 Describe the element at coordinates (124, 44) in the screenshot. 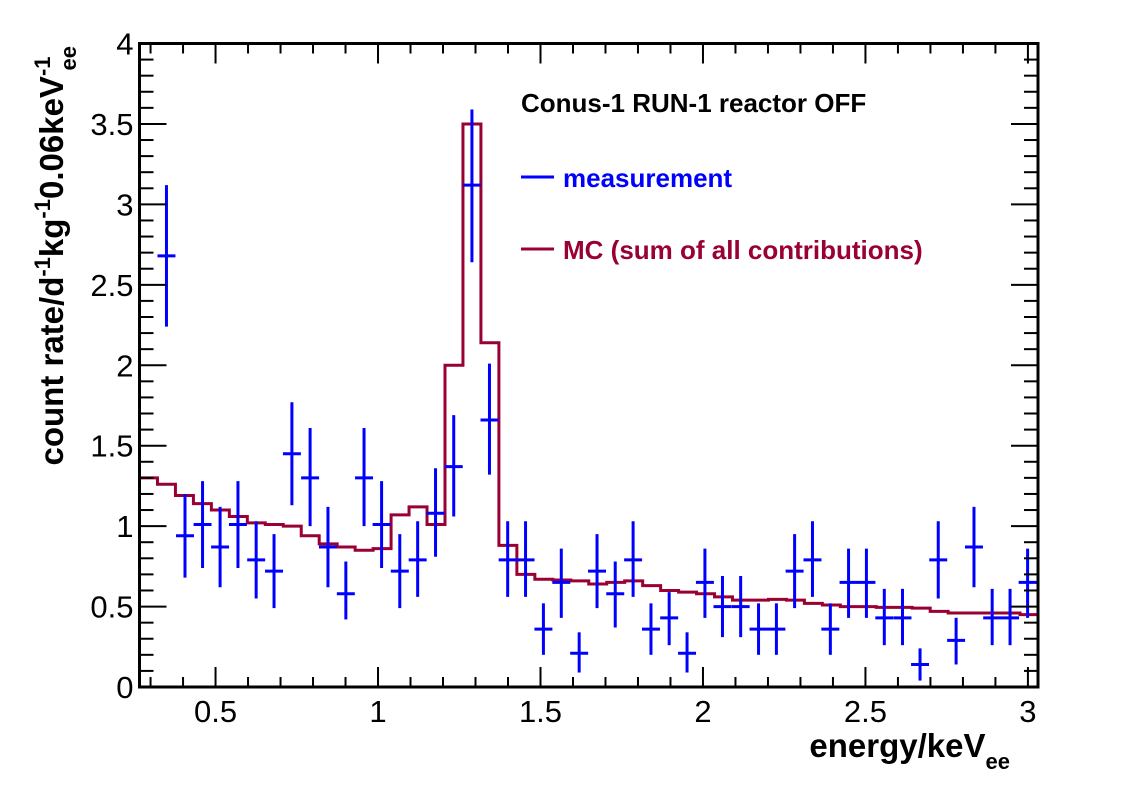

I see `y-tick-label: 4` at that location.